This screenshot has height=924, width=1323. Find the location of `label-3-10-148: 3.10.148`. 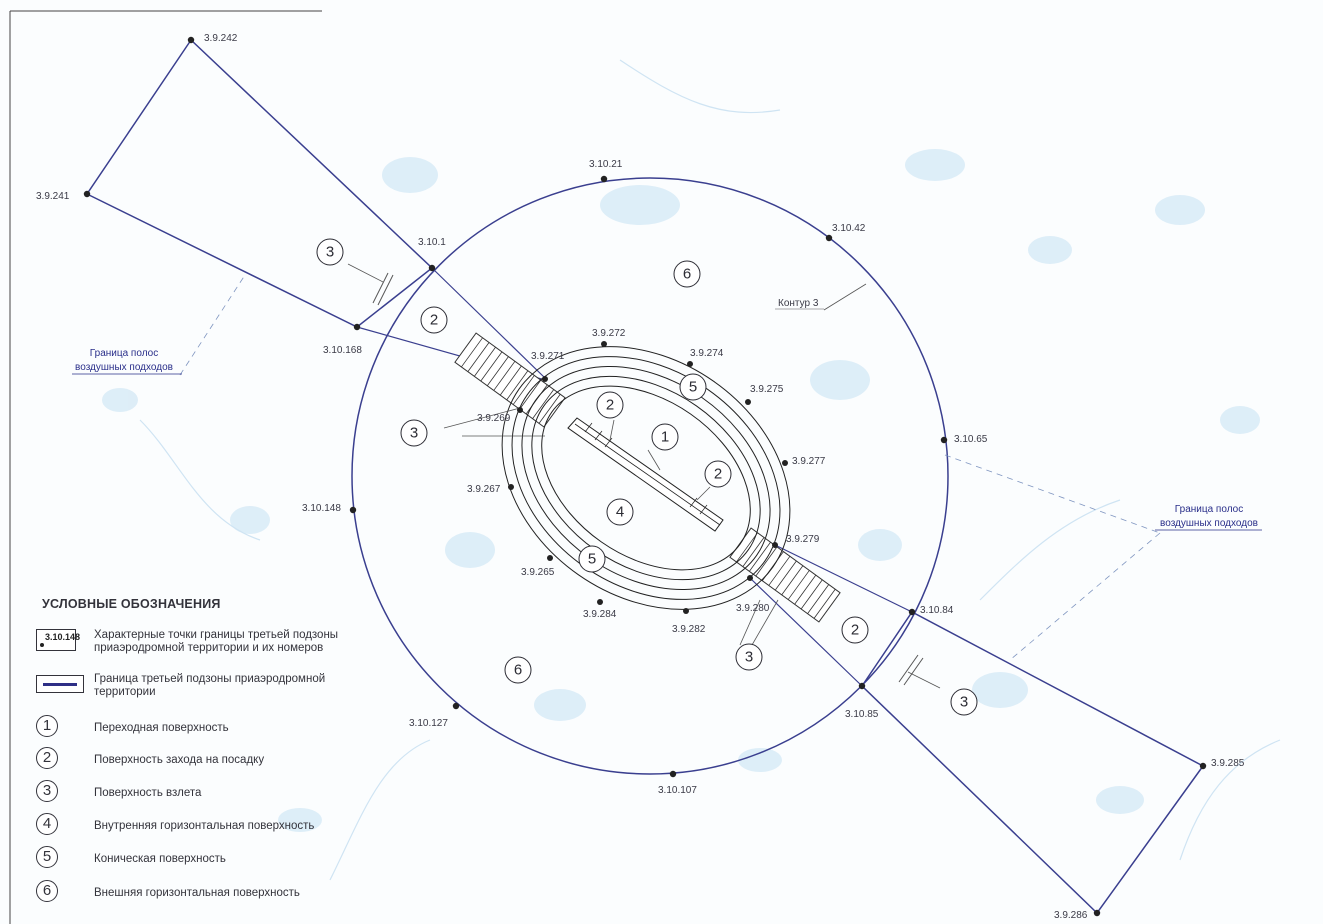

label-3-10-148: 3.10.148 is located at coordinates (321, 508).